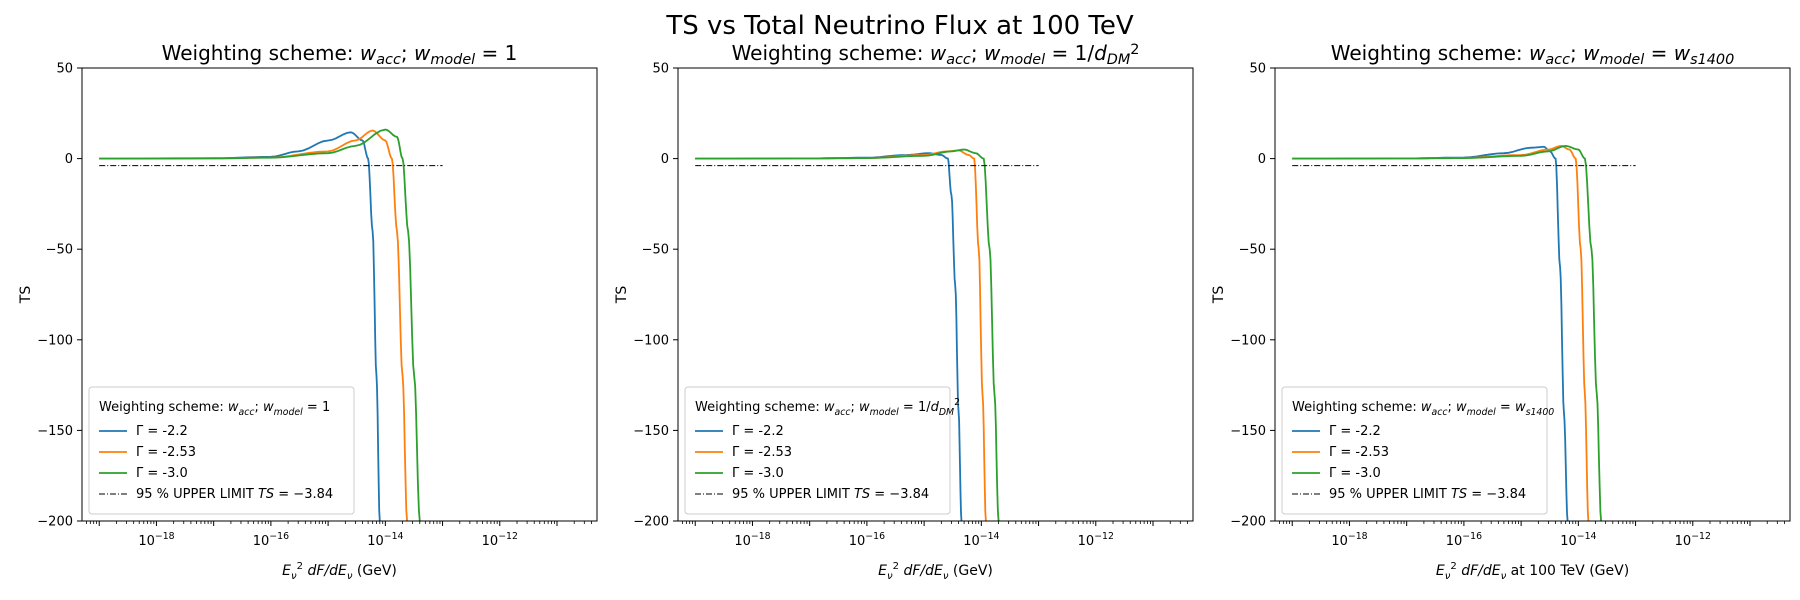  I want to click on subplot-title: Weighting scheme: wacc; wmodel = ws1400, so click(1533, 54).